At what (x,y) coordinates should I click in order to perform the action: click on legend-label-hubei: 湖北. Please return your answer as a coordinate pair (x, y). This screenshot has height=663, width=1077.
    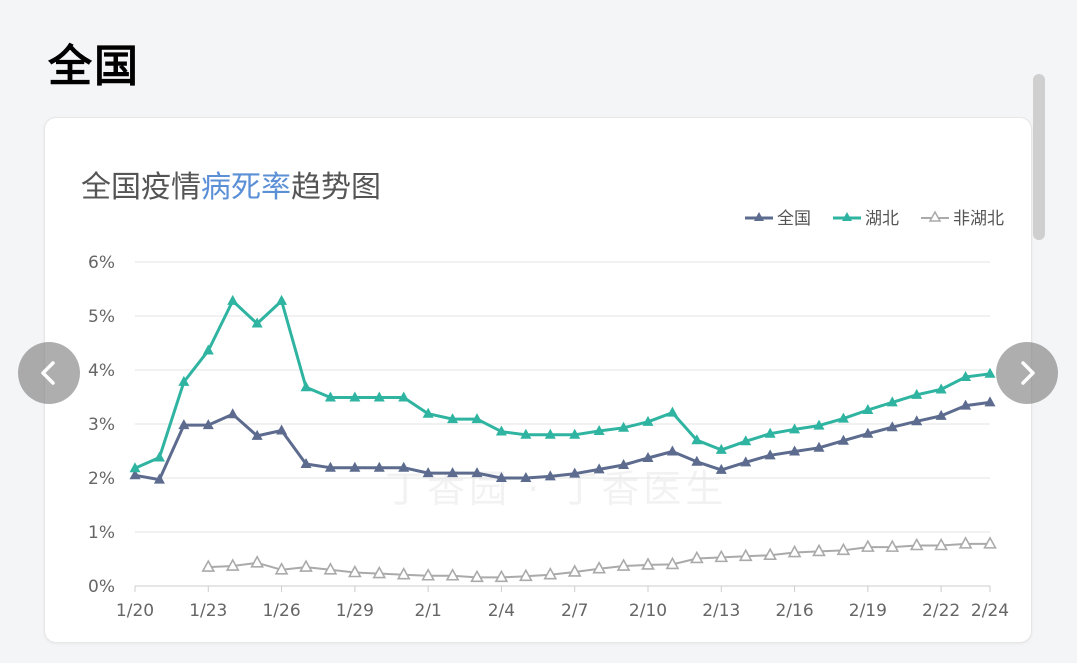
    Looking at the image, I should click on (882, 219).